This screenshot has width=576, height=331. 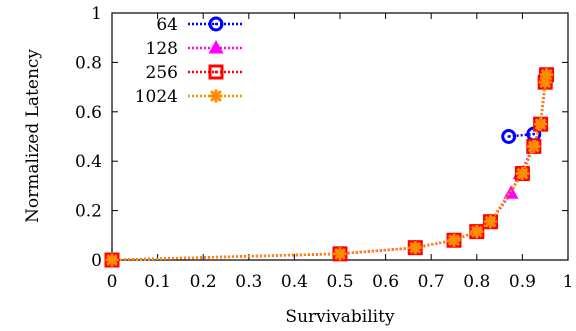 What do you see at coordinates (112, 282) in the screenshot?
I see `x-tick-label: 0` at bounding box center [112, 282].